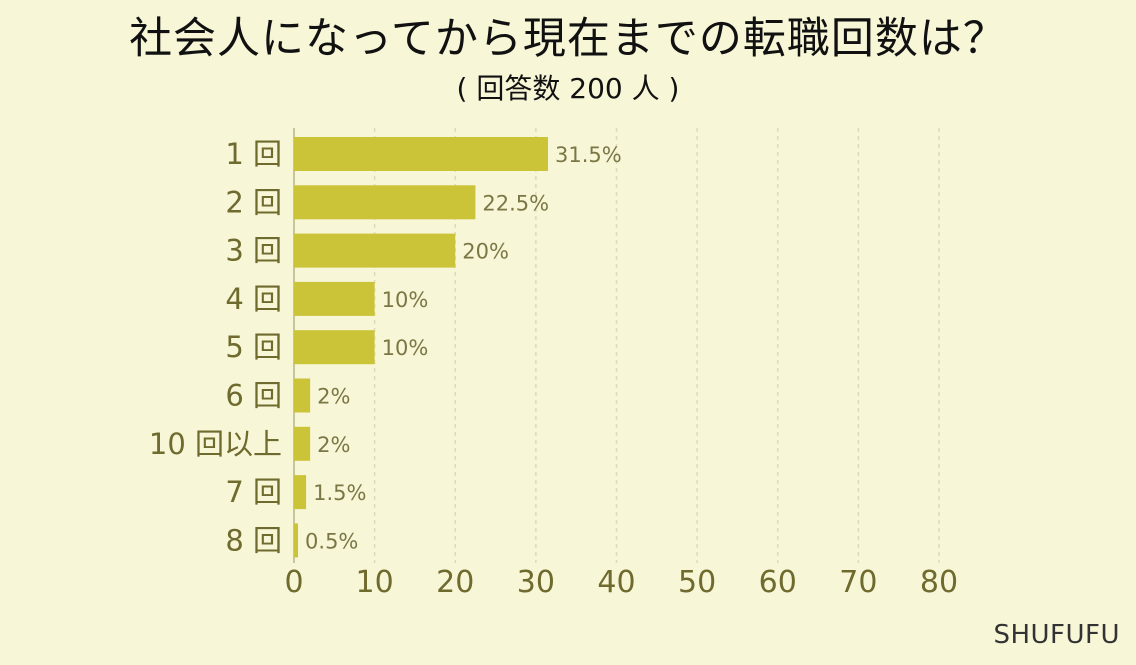  What do you see at coordinates (215, 444) in the screenshot?
I see `category-label: 10 回以上` at bounding box center [215, 444].